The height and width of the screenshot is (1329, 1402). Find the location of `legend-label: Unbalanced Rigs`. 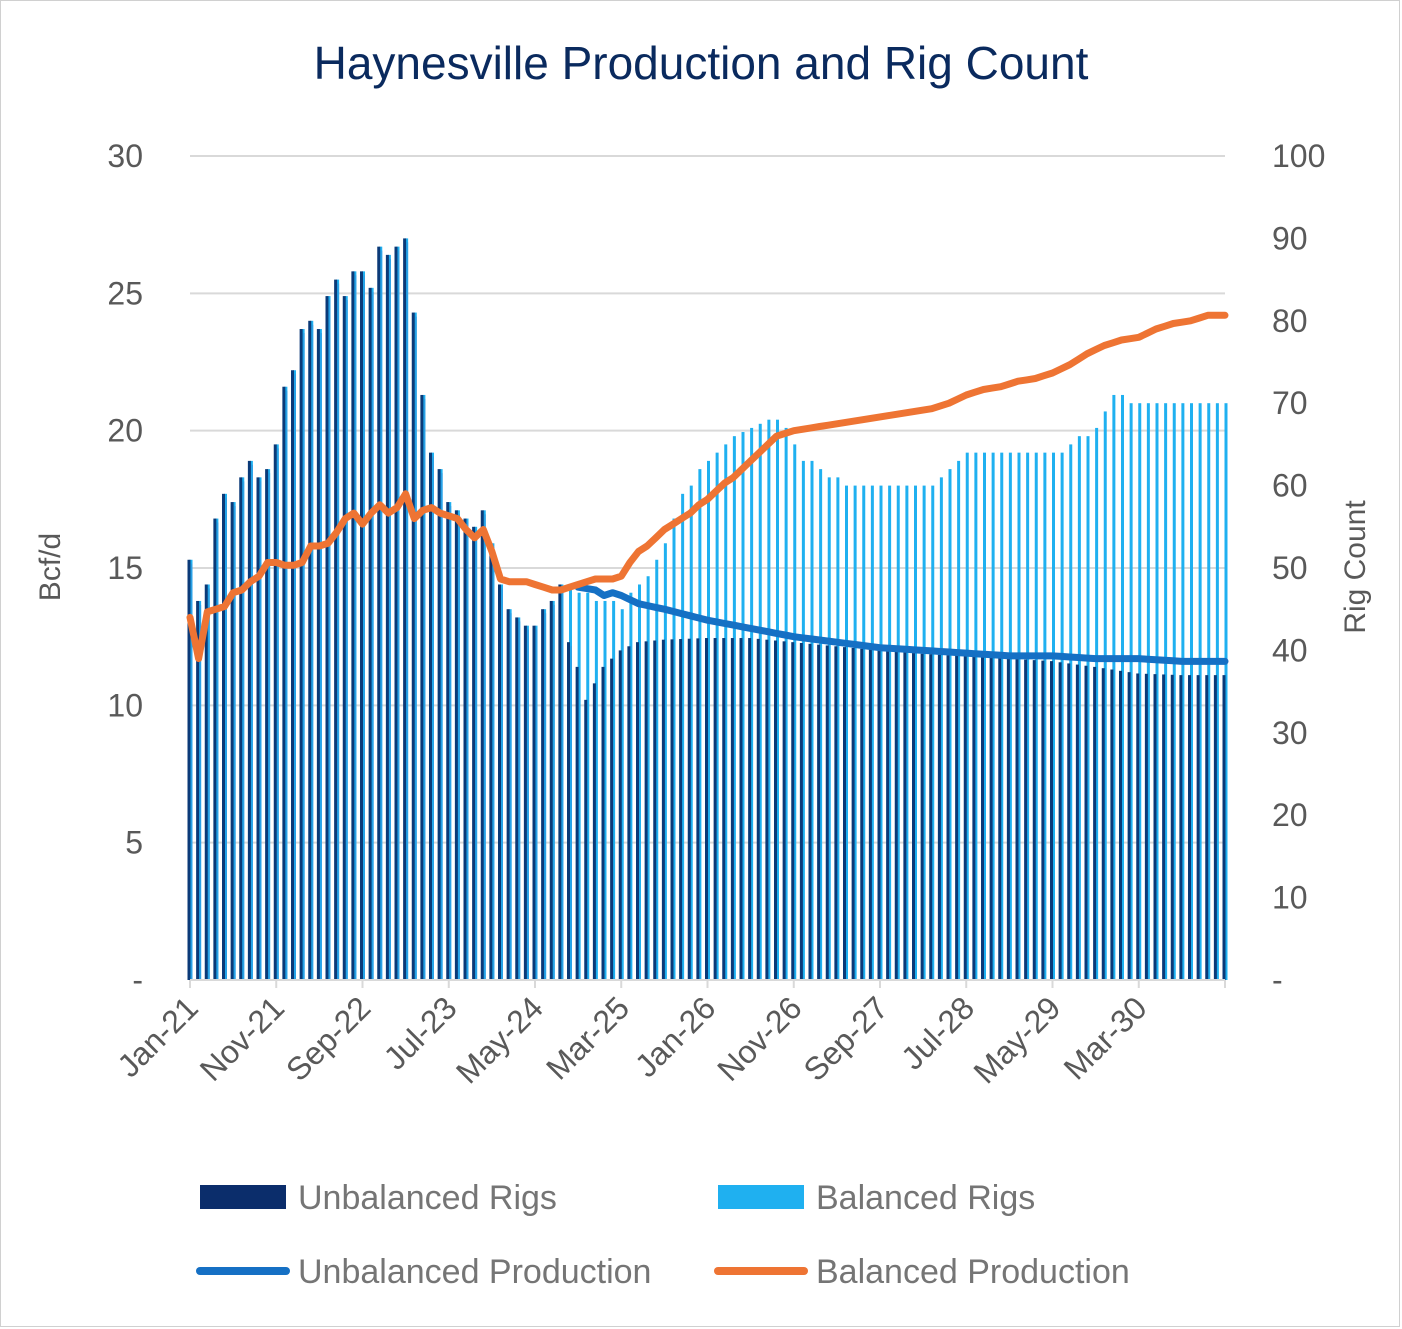

legend-label: Unbalanced Rigs is located at coordinates (427, 1198).